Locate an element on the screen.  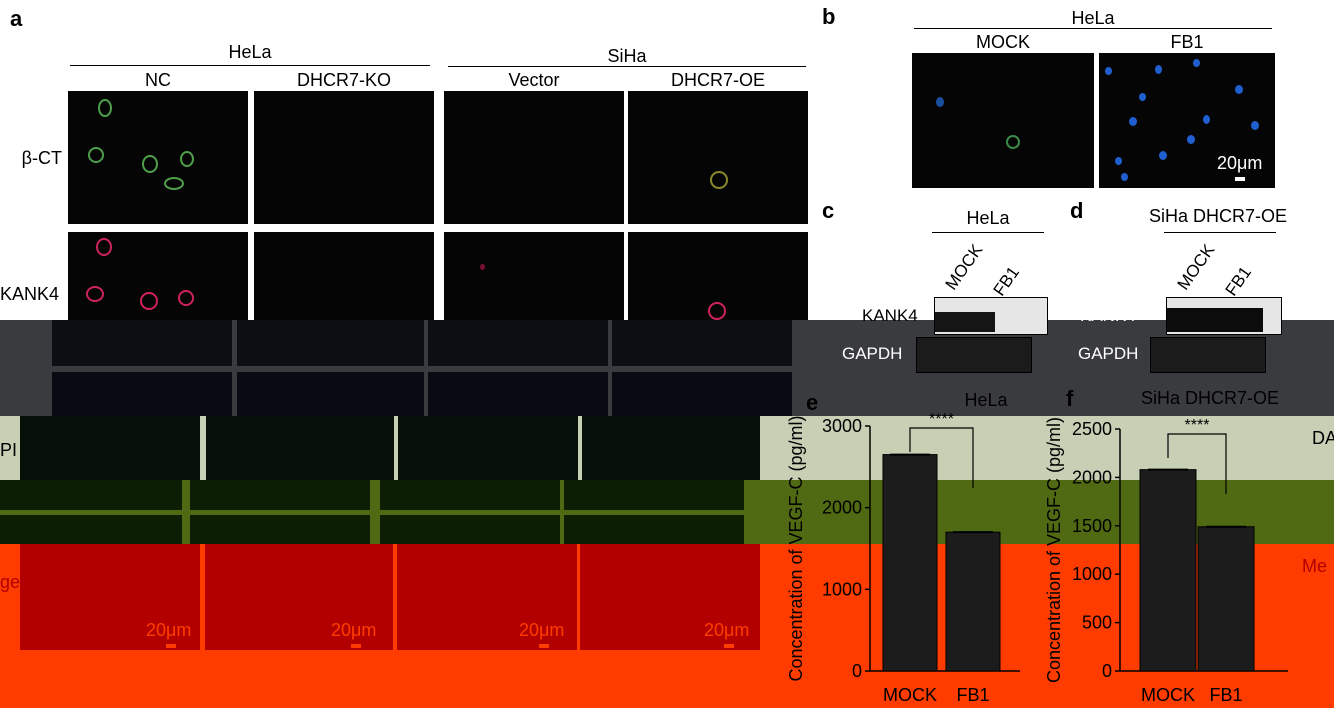
micrograph-nc-dapi-upper is located at coordinates (142, 394).